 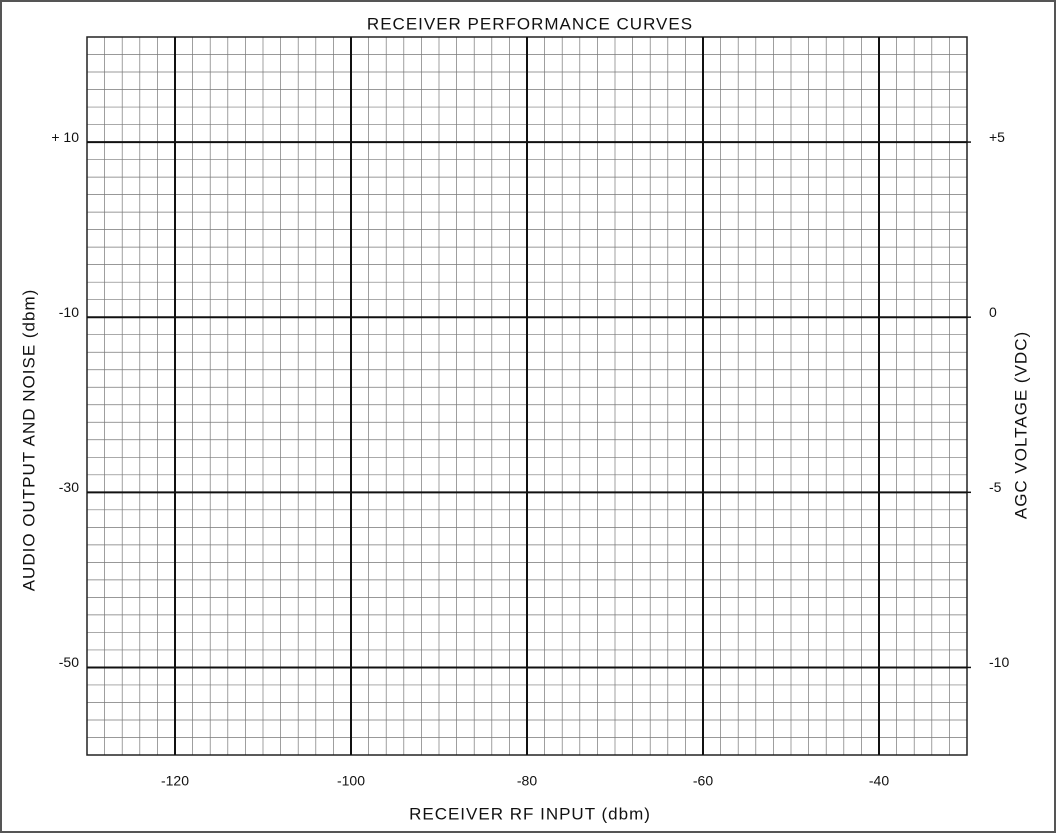 What do you see at coordinates (527, 781) in the screenshot?
I see `x-tick-label: -80` at bounding box center [527, 781].